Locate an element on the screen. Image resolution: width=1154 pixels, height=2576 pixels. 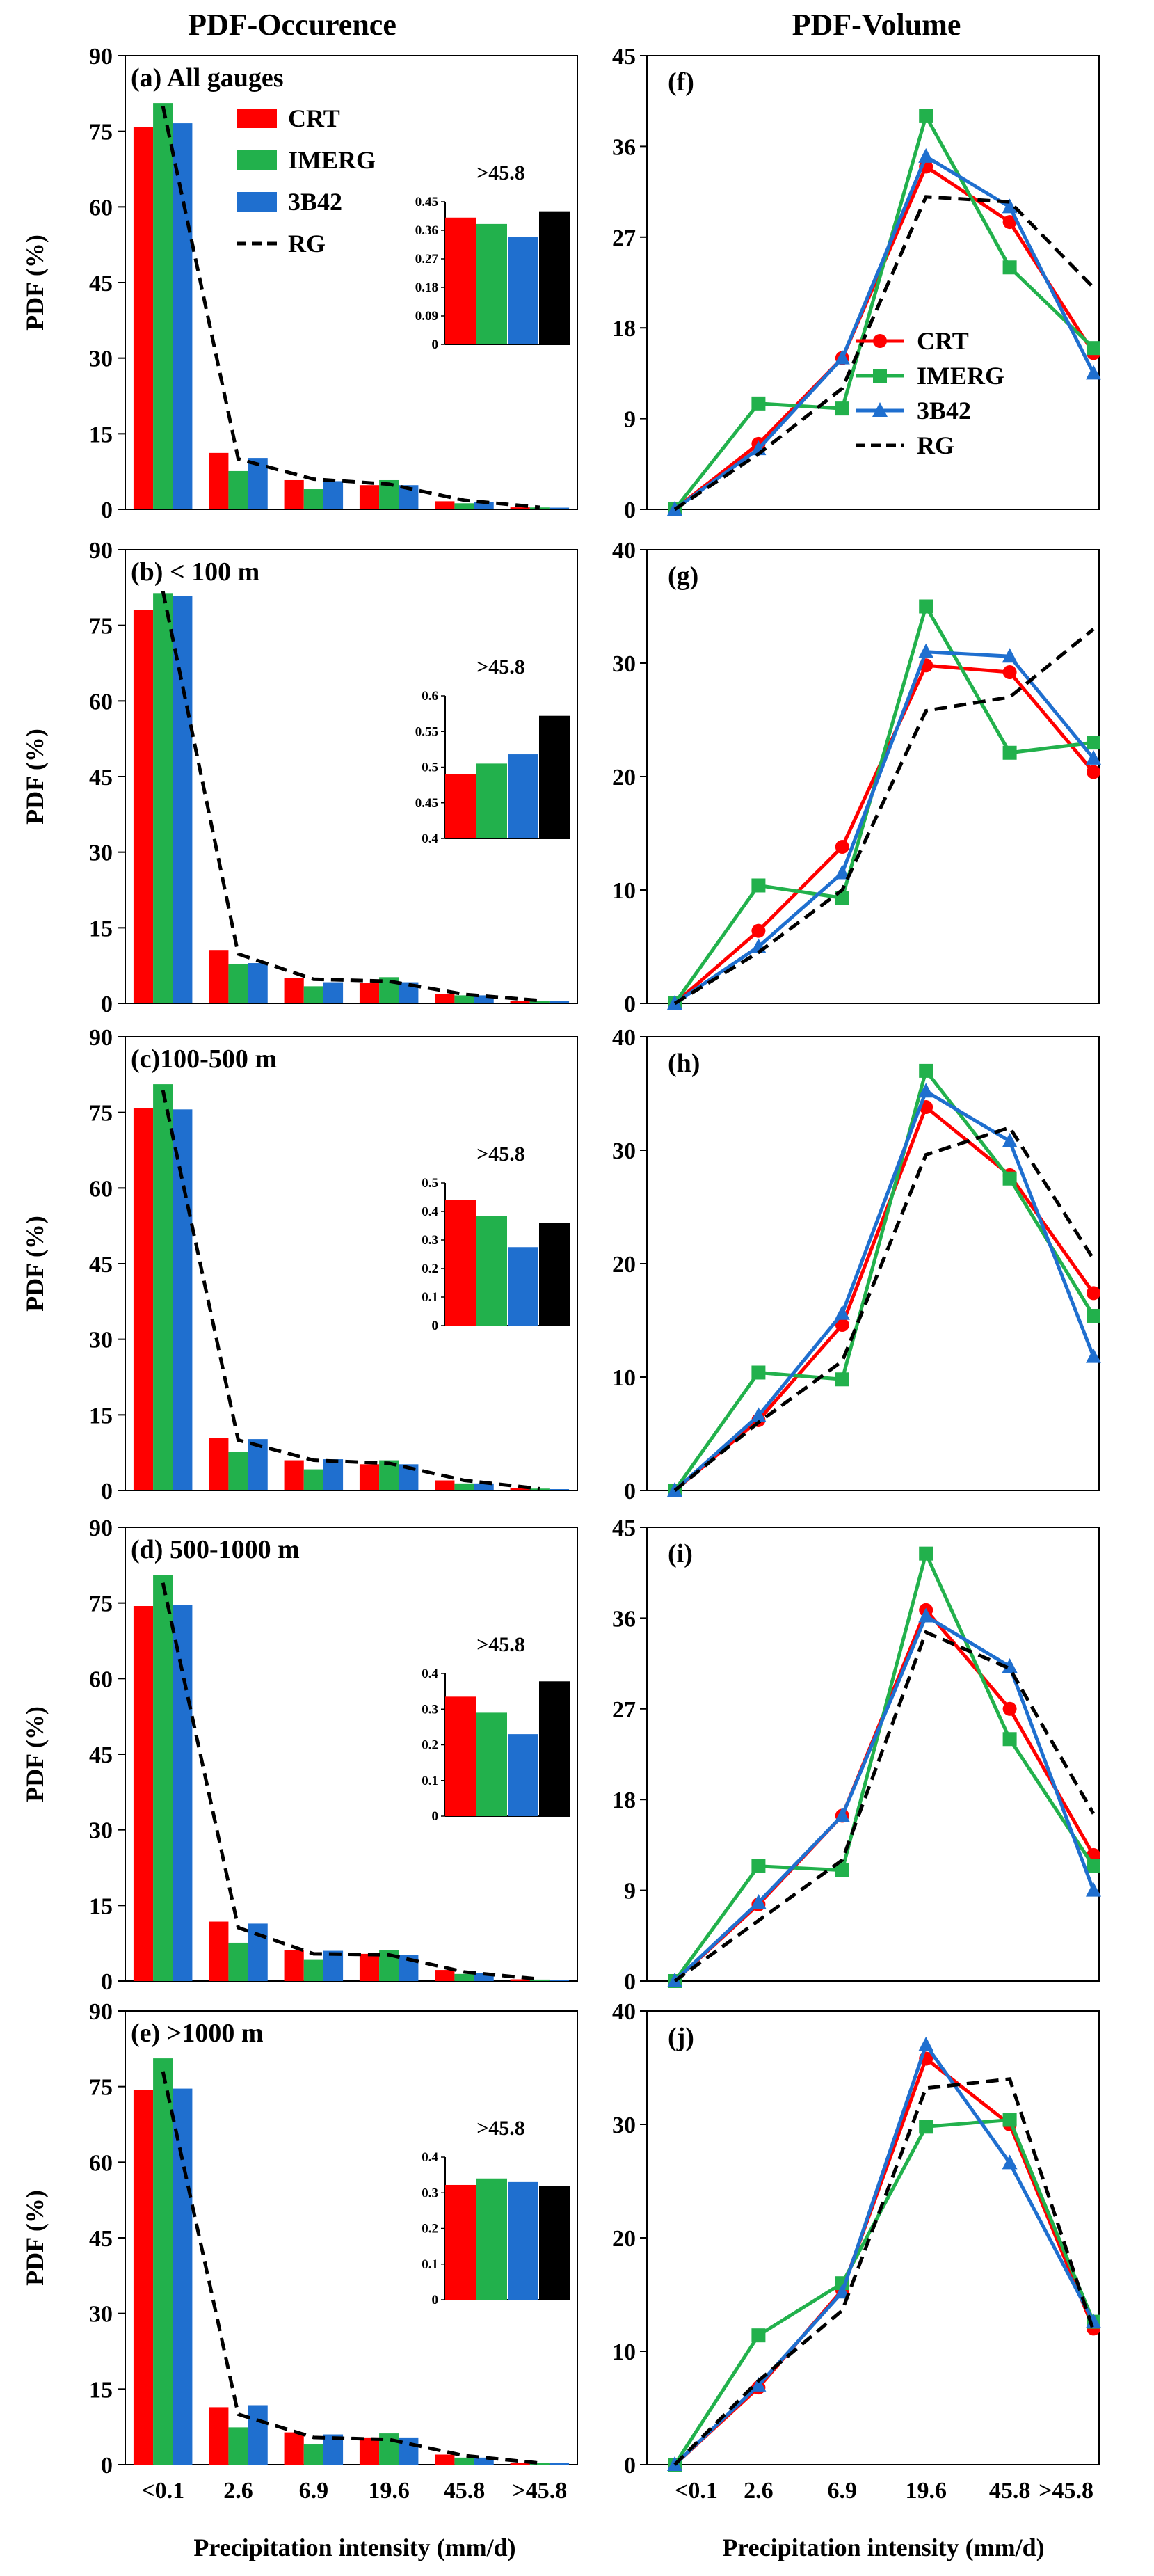
inset-y-tick-label: 0.45 is located at coordinates (426, 803).